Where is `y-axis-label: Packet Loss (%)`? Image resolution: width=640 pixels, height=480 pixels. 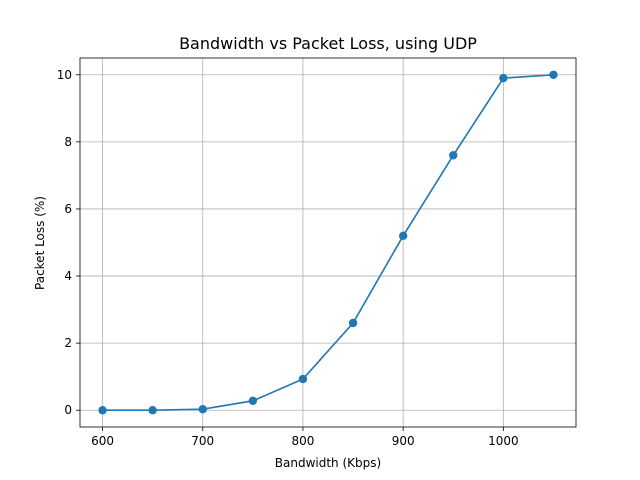
y-axis-label: Packet Loss (%) is located at coordinates (40, 243).